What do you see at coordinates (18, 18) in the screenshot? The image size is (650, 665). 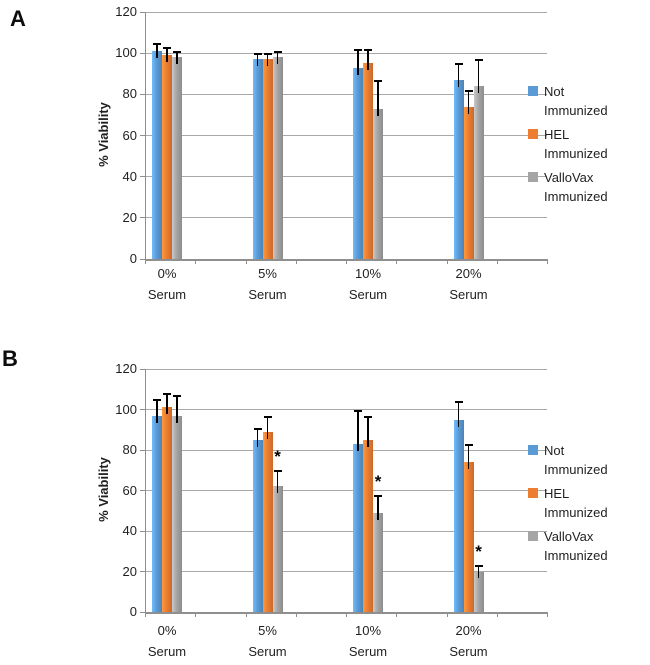 I see `panel-a-label: A` at bounding box center [18, 18].